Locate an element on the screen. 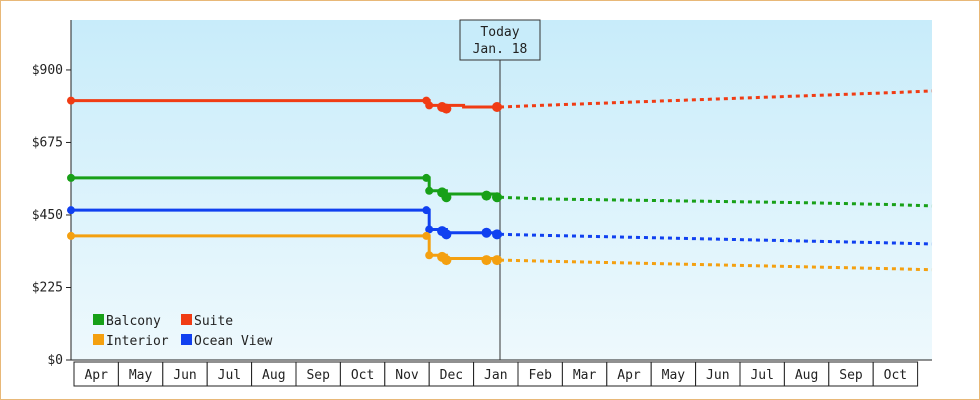  today-label: Today is located at coordinates (499, 32).